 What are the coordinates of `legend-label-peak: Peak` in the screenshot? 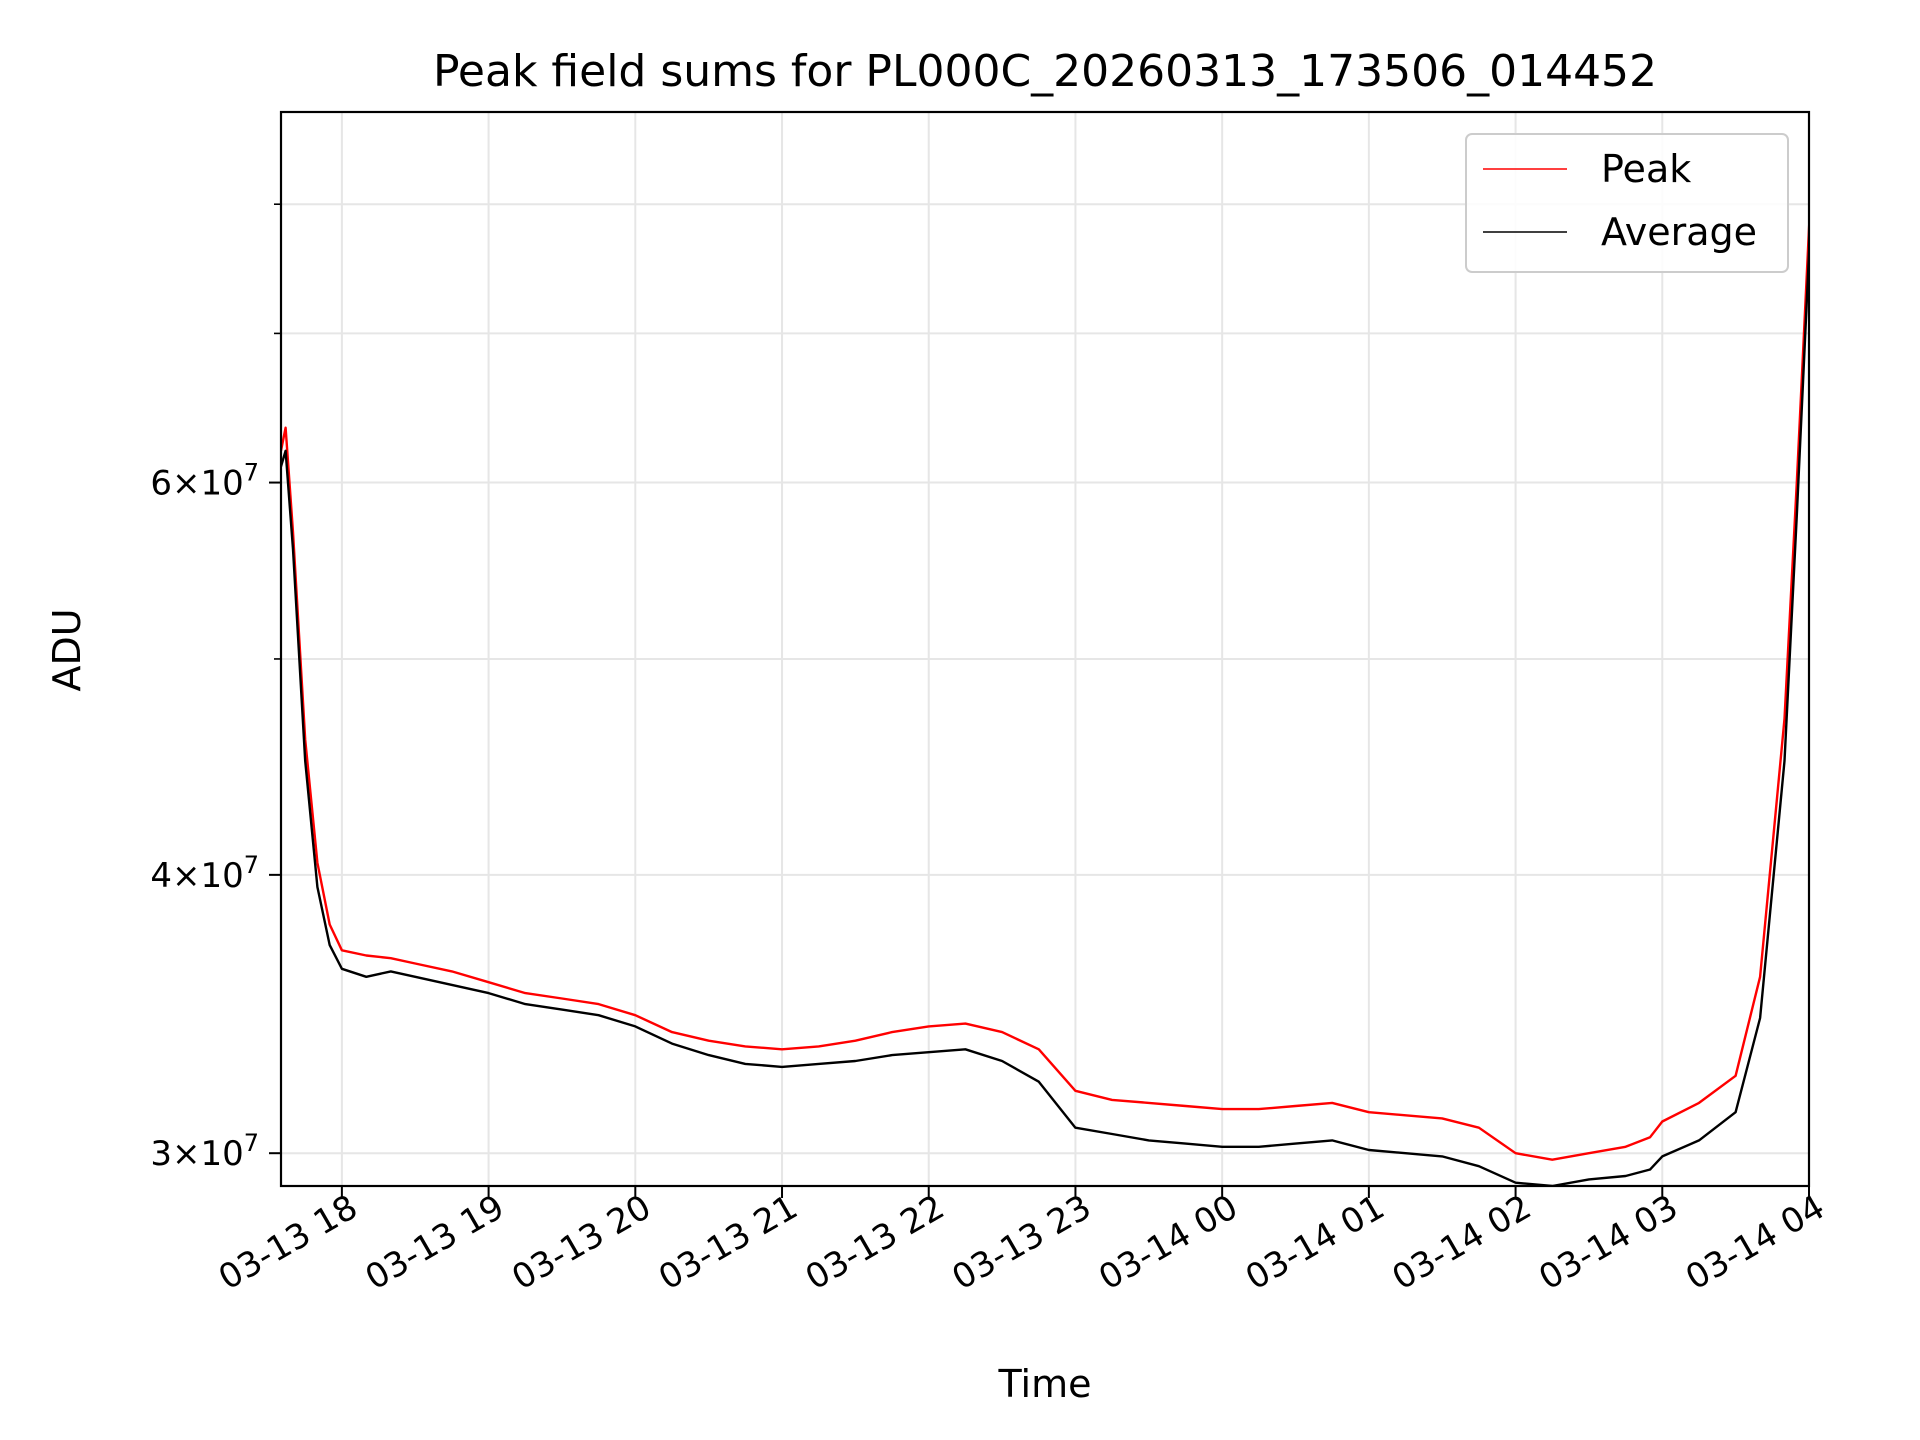 It's located at (1646, 169).